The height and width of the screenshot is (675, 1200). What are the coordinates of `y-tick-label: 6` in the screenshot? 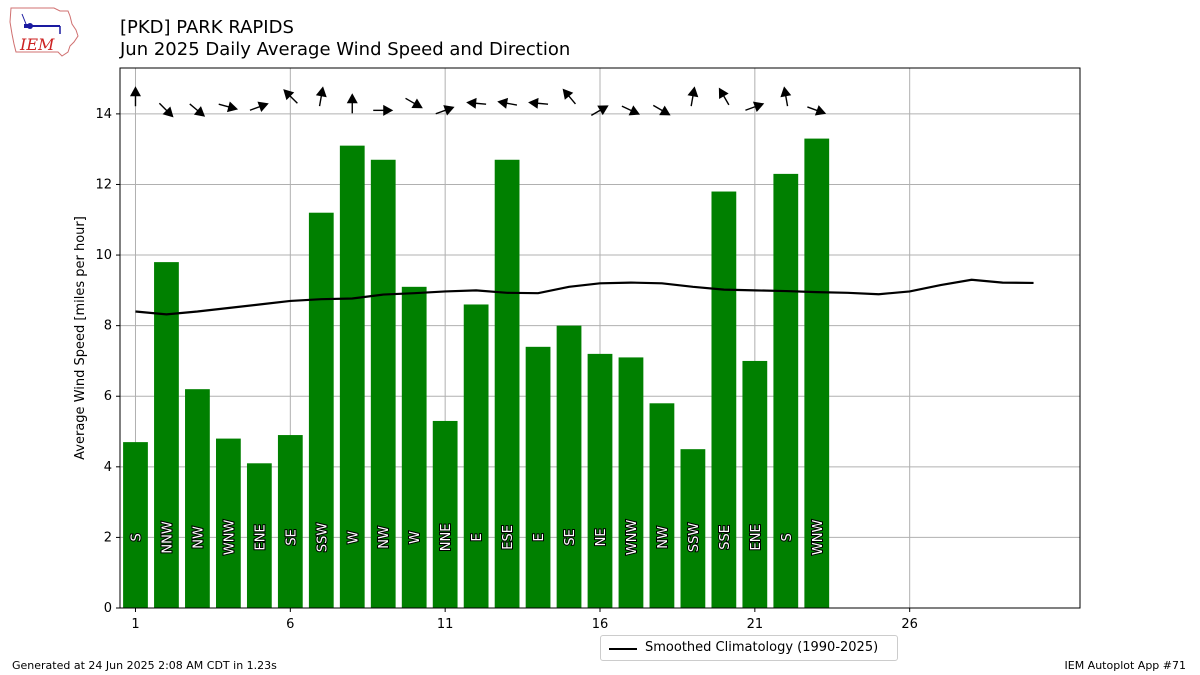 It's located at (108, 396).